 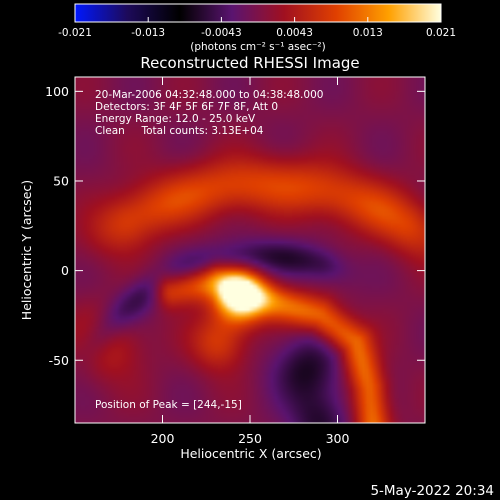 What do you see at coordinates (294, 33) in the screenshot?
I see `colorbar-tick-label: 0.0043` at bounding box center [294, 33].